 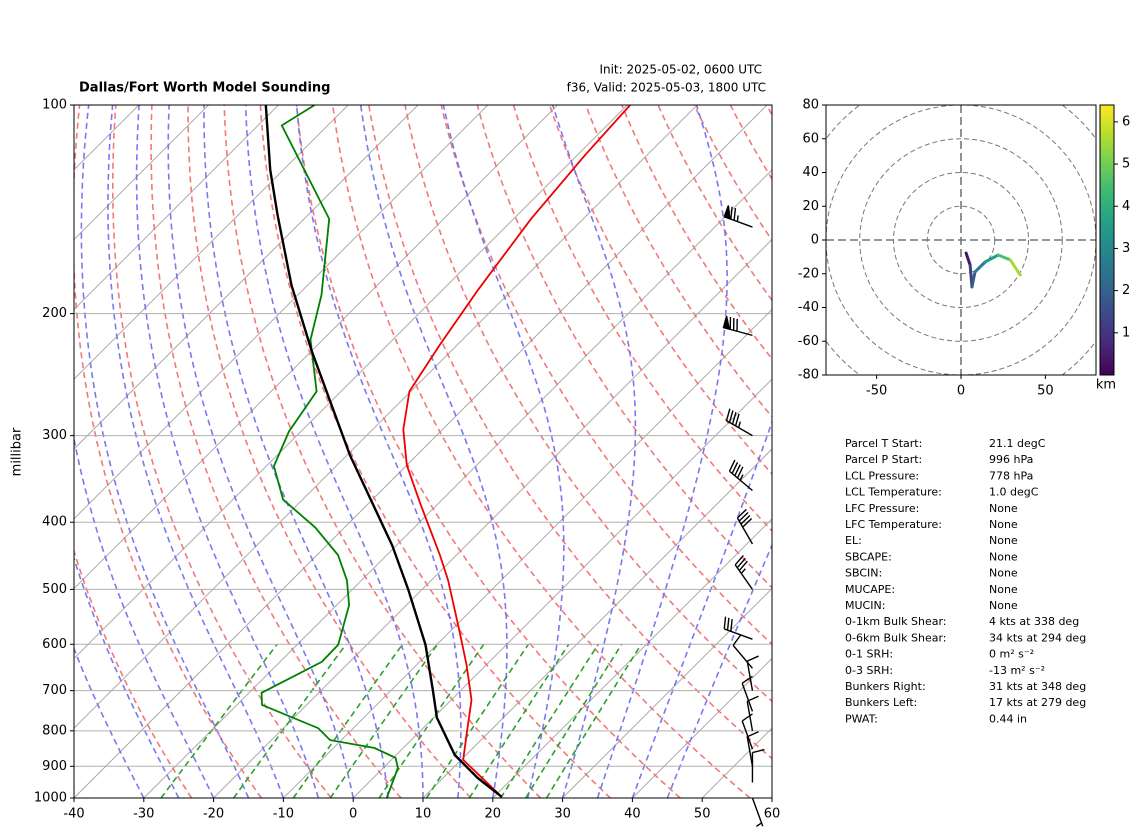 What do you see at coordinates (1126, 332) in the screenshot?
I see `colorbar-tick-label: 1` at bounding box center [1126, 332].